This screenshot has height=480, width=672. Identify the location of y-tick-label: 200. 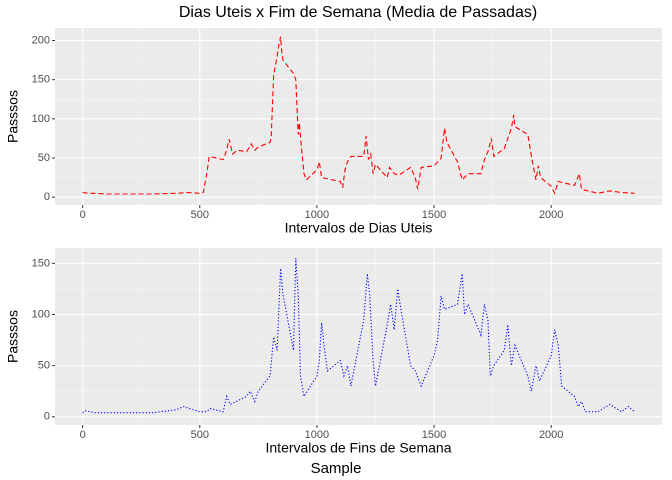
(41, 40).